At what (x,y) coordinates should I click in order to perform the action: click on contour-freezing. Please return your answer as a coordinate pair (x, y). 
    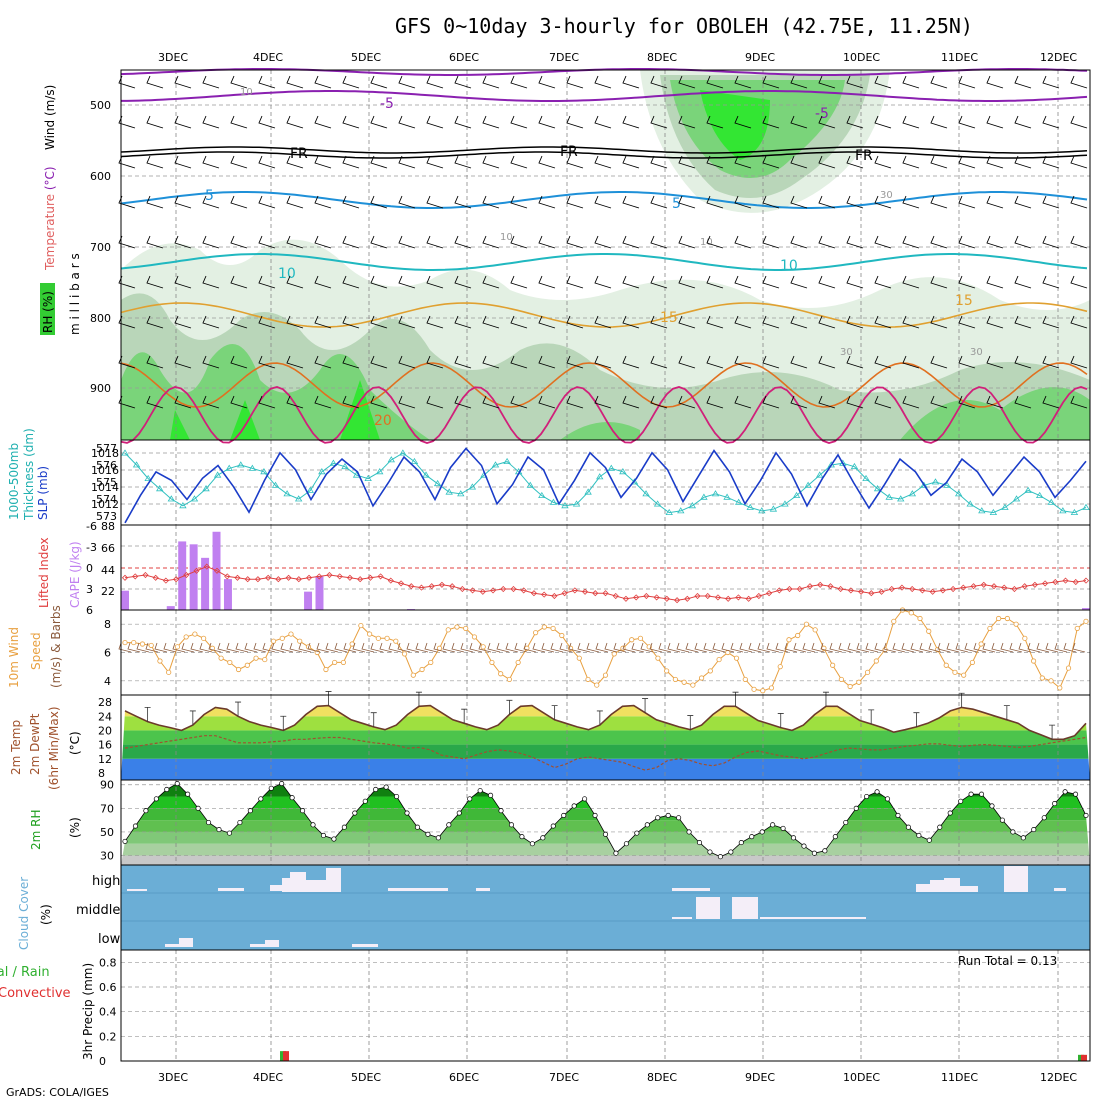
    Looking at the image, I should click on (604, 150).